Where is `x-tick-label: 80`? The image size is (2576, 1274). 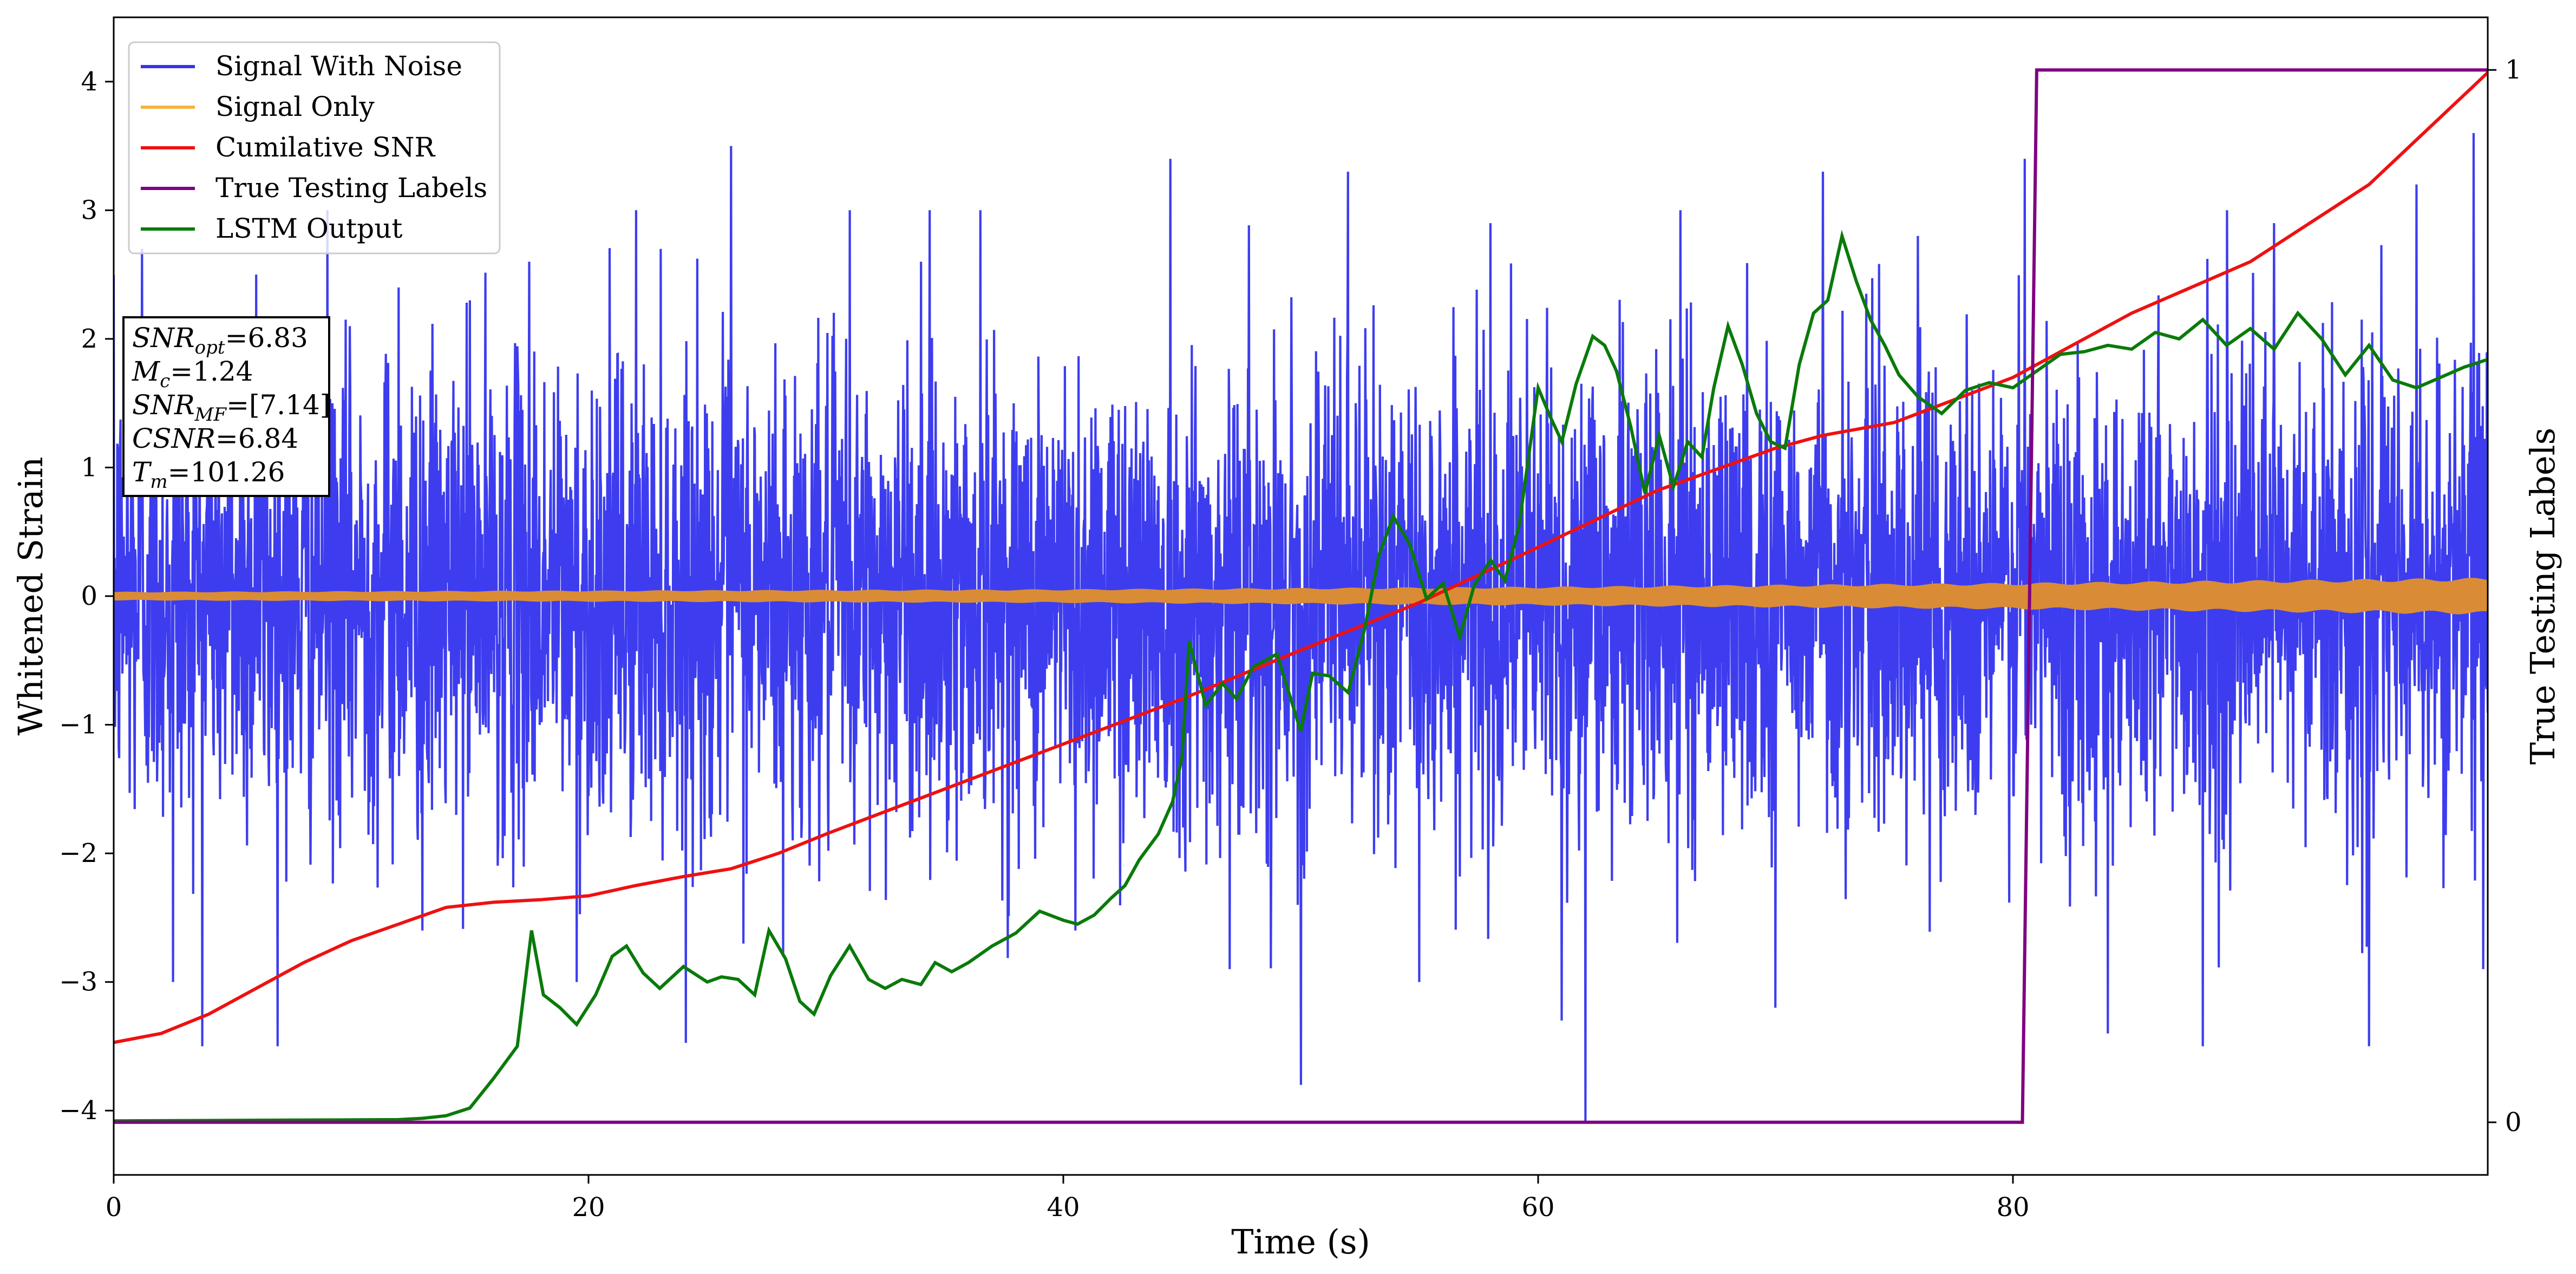
x-tick-label: 80 is located at coordinates (2012, 1207).